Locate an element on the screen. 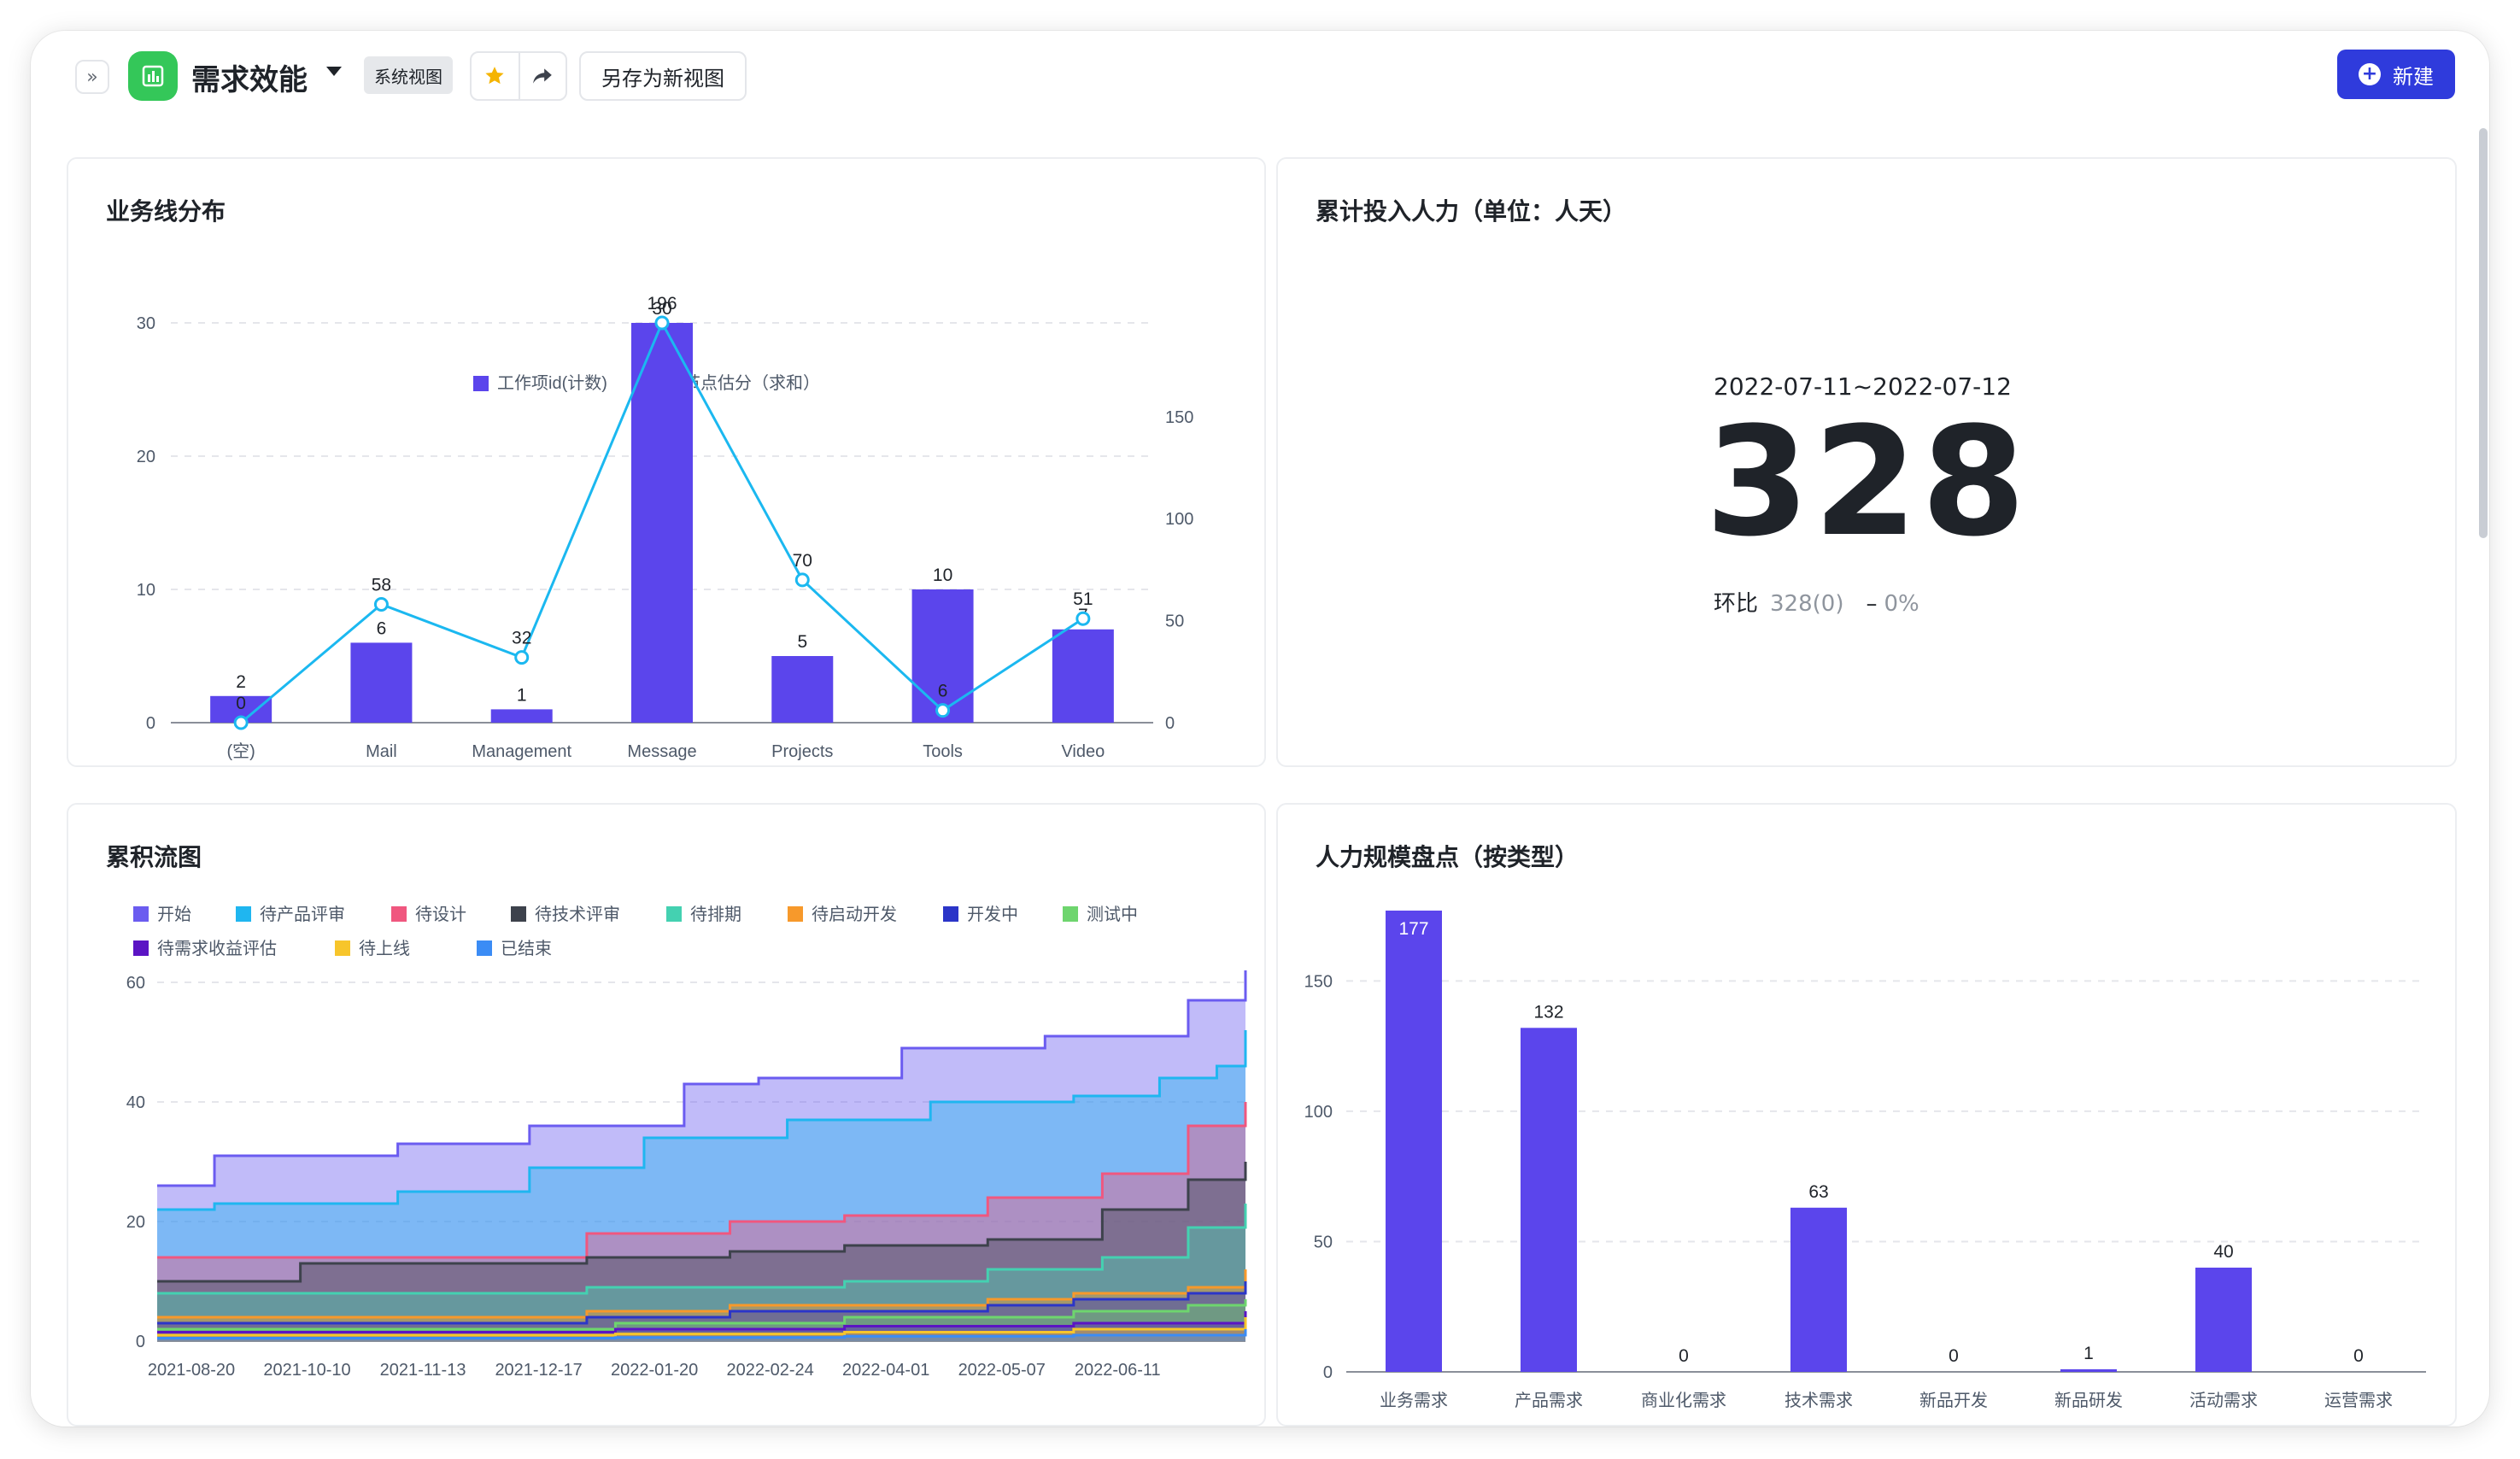  bar-value-label: 177 is located at coordinates (1413, 929).